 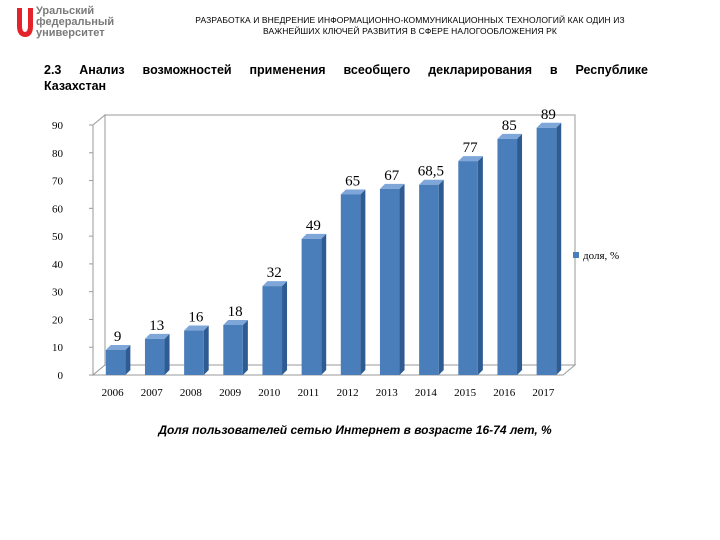 I want to click on y-tick-label: 10, so click(x=58, y=348).